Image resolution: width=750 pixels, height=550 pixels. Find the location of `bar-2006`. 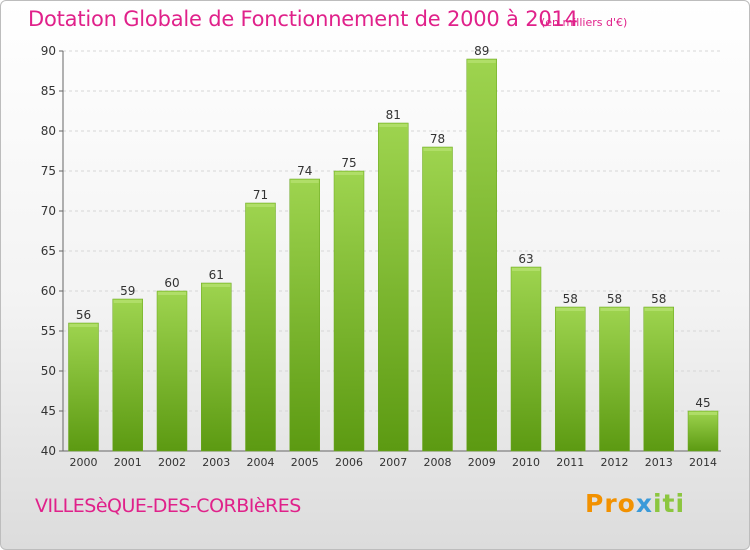

bar-2006 is located at coordinates (349, 311).